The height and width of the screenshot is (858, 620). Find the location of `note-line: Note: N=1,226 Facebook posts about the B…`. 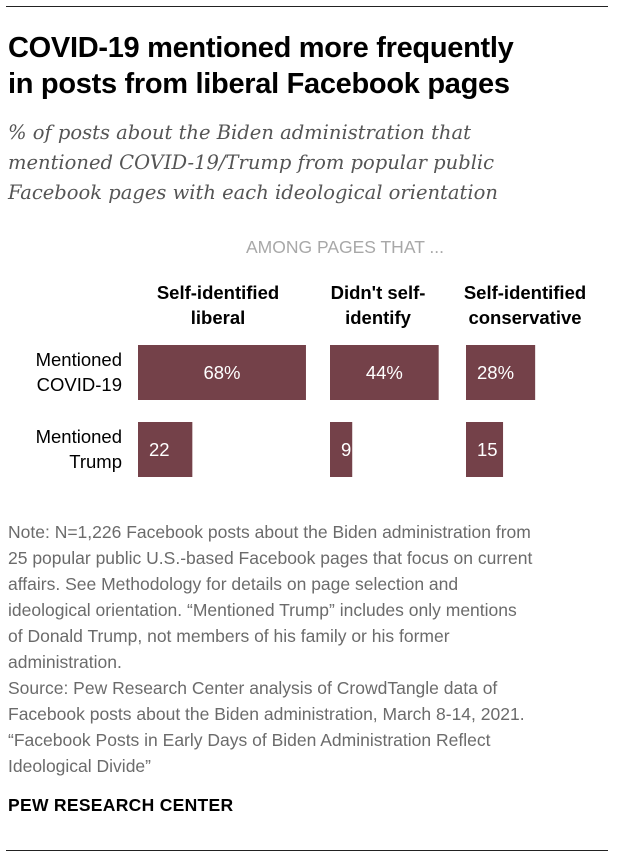

note-line: Note: N=1,226 Facebook posts about the B… is located at coordinates (269, 532).